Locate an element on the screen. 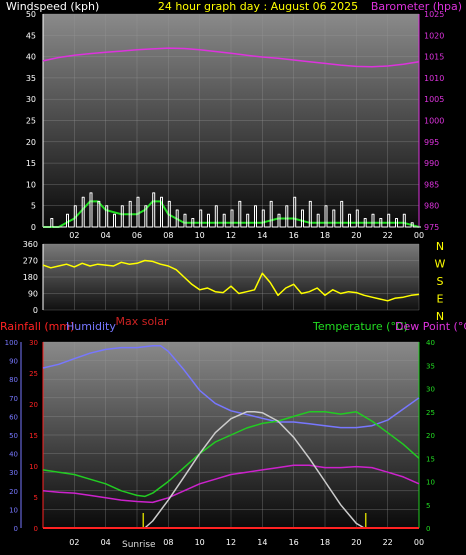 This screenshot has width=466, height=555. barometer-tick-label: 1005 is located at coordinates (434, 99).